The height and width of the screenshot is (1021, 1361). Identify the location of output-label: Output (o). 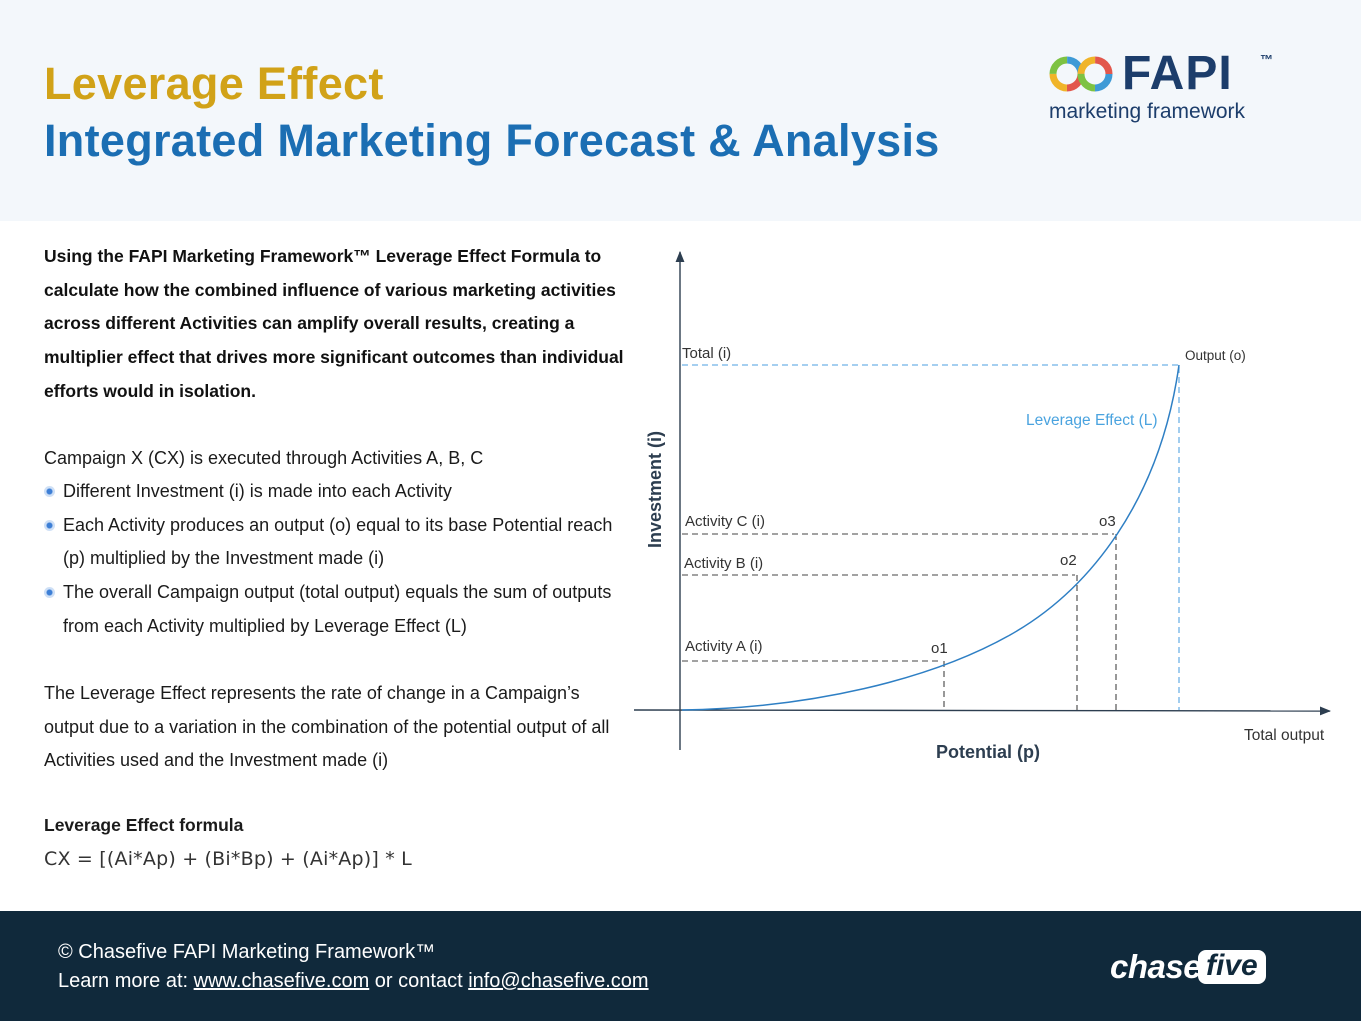
(1215, 355).